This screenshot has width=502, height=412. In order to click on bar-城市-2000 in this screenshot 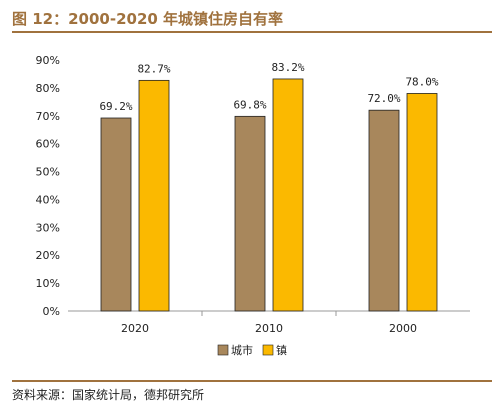, I will do `click(384, 210)`.